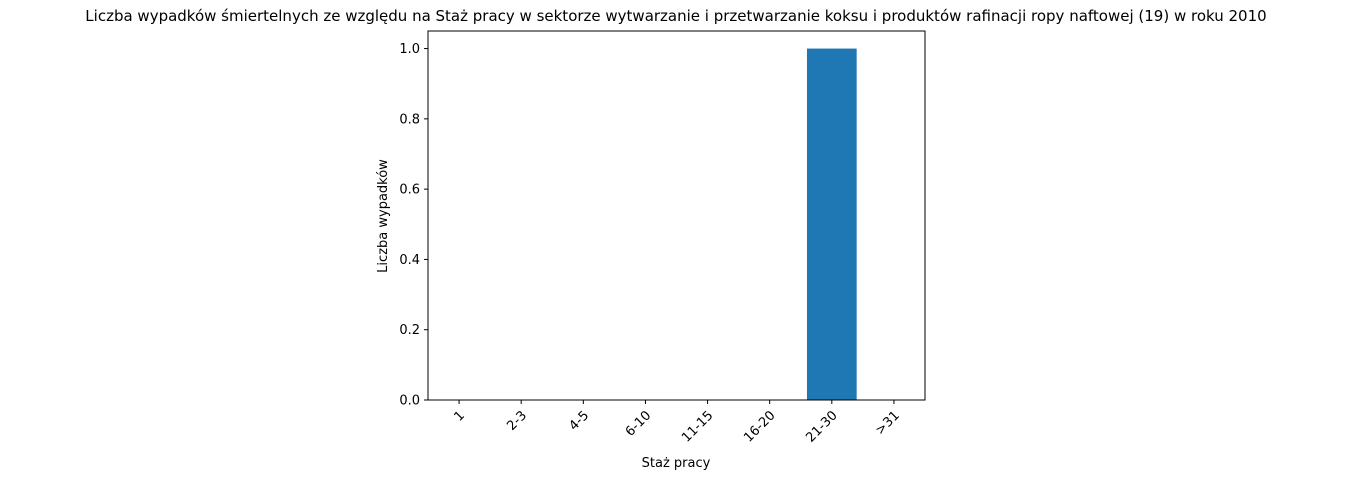  I want to click on y-tick-label-5: 1.0, so click(409, 49).